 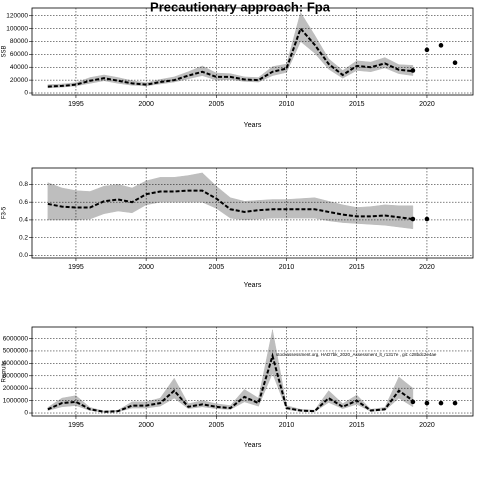 What do you see at coordinates (23, 220) in the screenshot?
I see `y-tick-label: 0.4` at bounding box center [23, 220].